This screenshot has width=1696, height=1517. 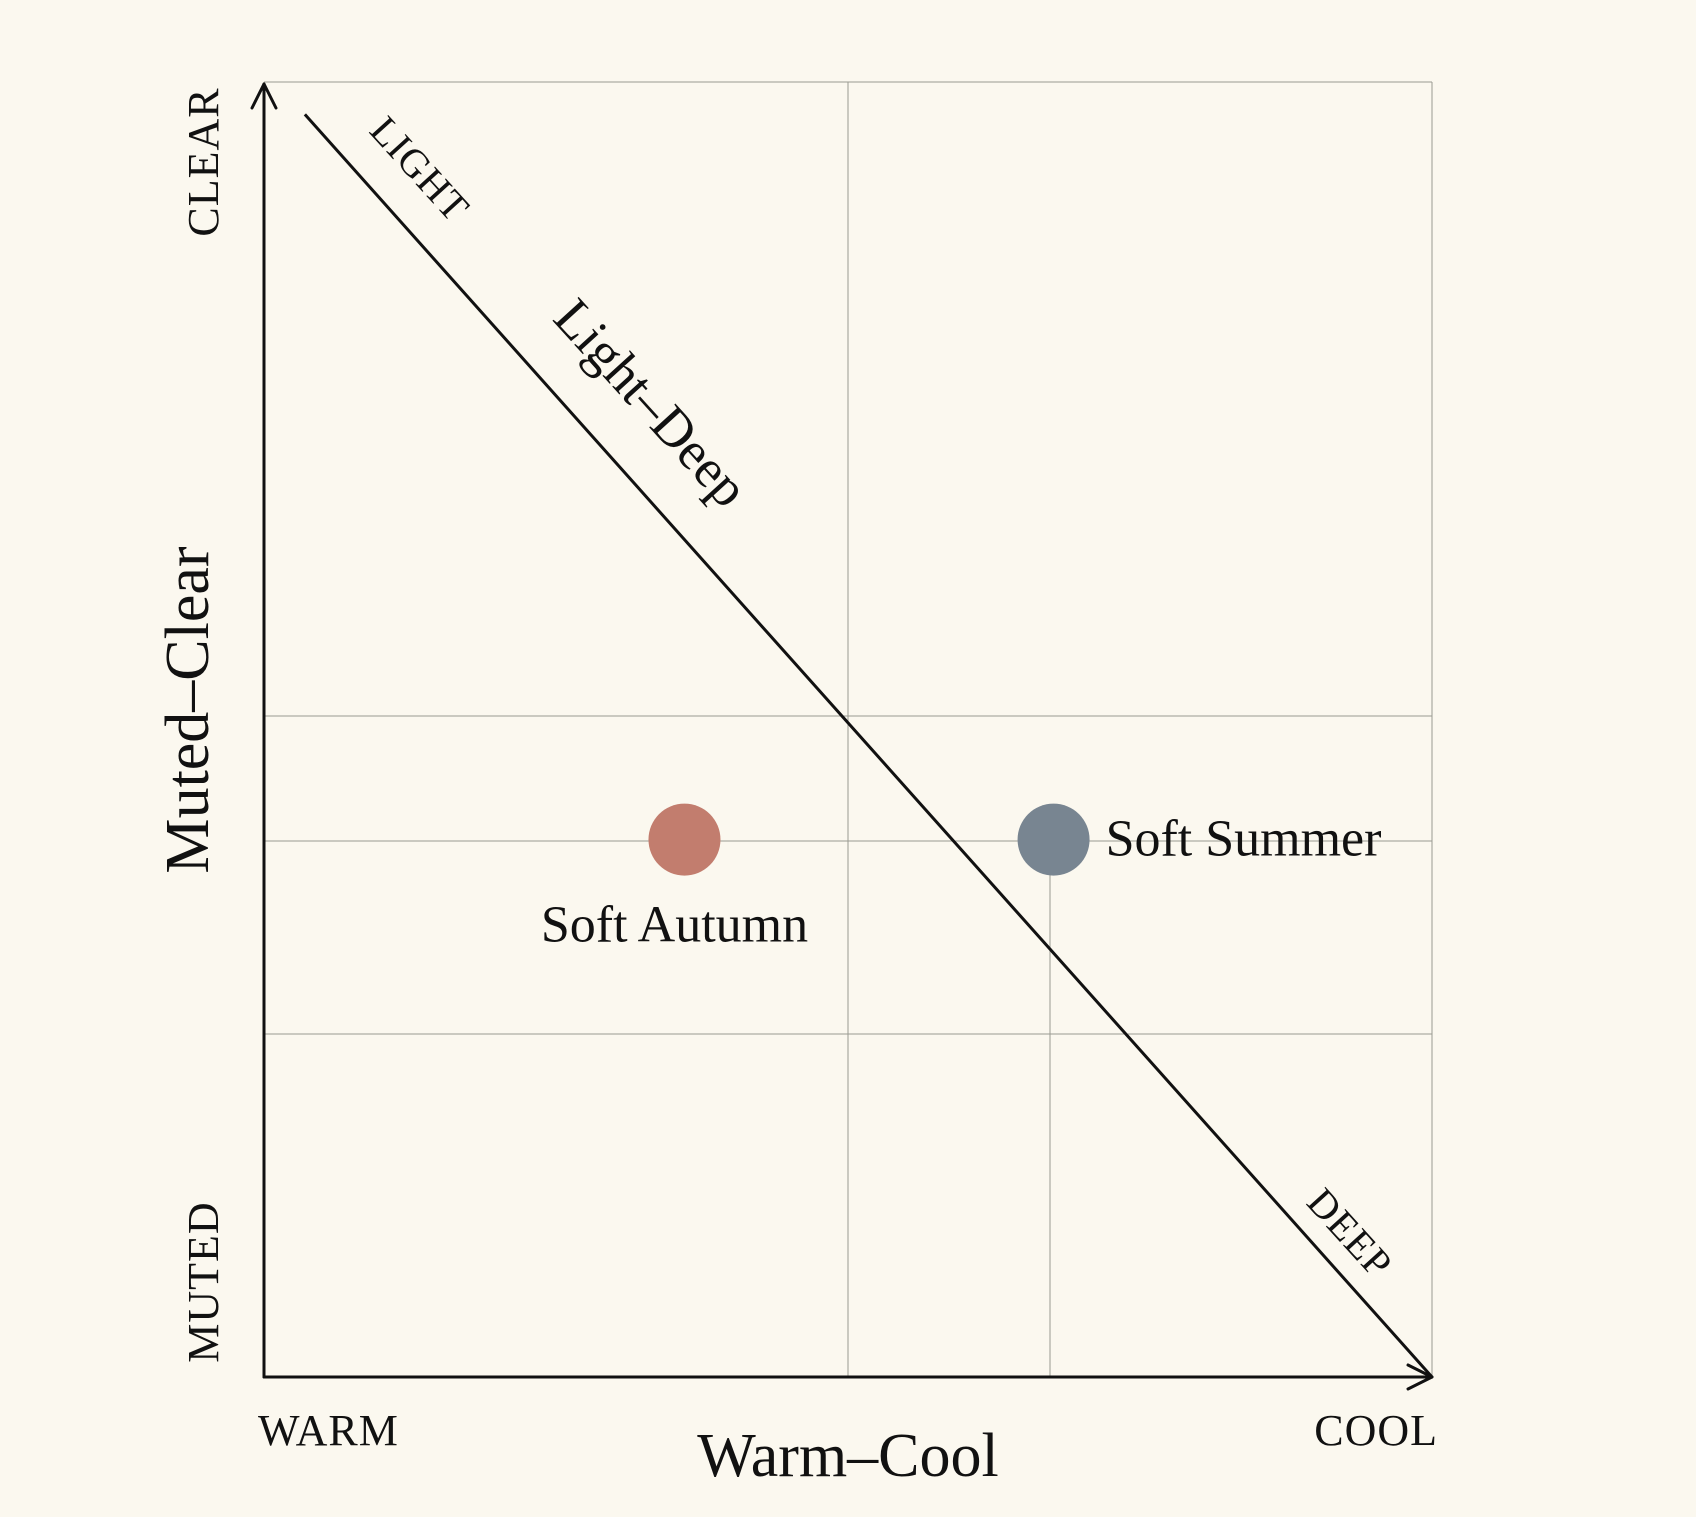 I want to click on diagonal-start-label: LIGHT, so click(x=419, y=169).